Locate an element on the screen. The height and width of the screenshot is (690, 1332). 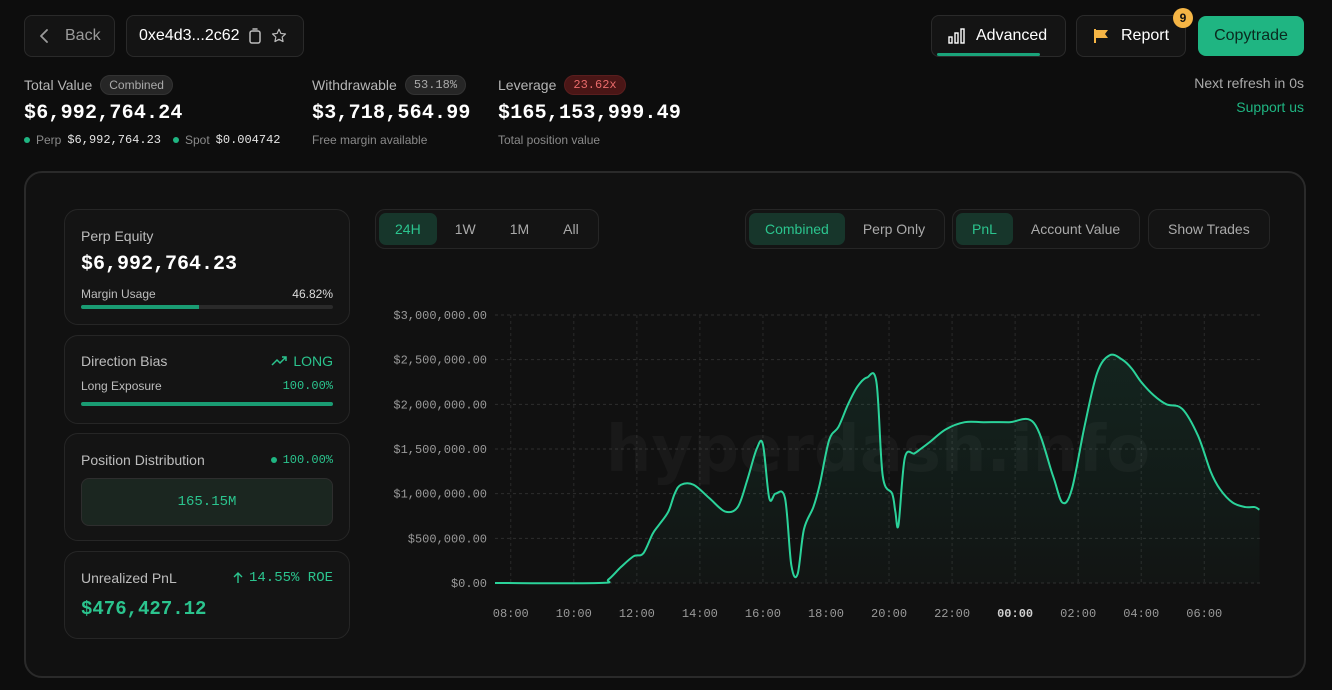
metric-pnl: PnL is located at coordinates (984, 229).